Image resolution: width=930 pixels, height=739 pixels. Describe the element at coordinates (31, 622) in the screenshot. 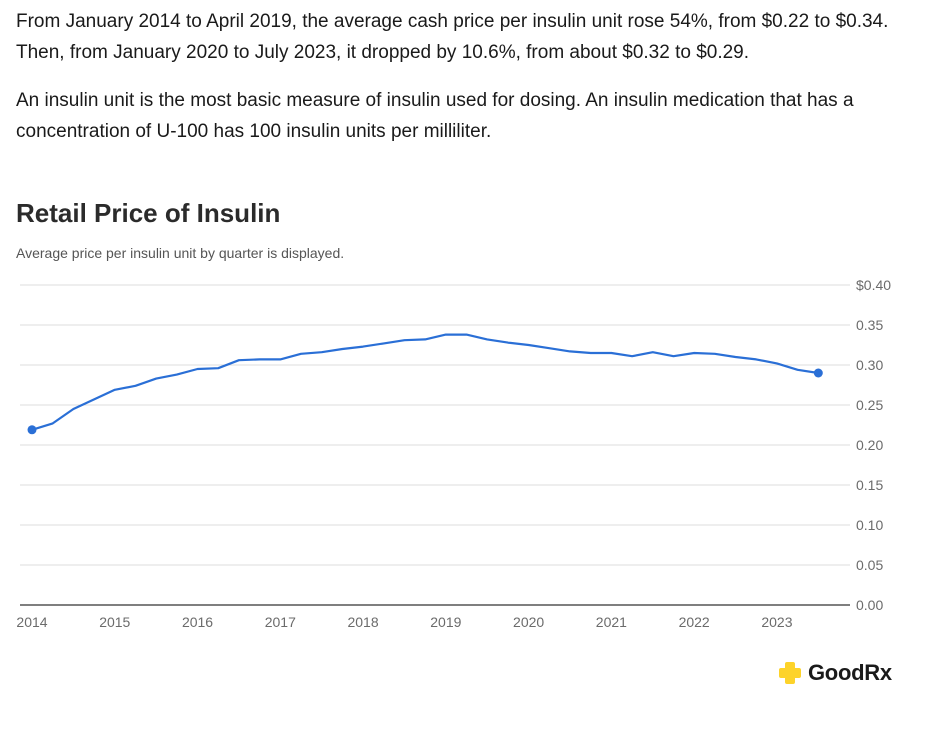

I see `x-tick-label: 2014` at that location.